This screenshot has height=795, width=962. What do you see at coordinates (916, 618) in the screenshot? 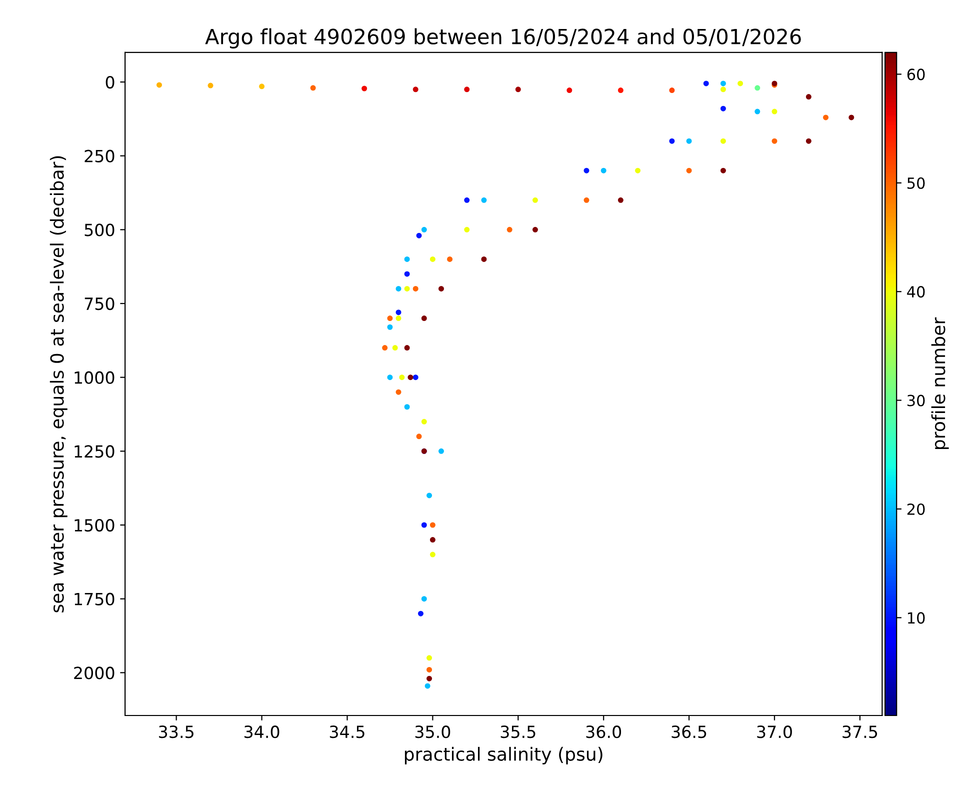
I see `color-bar-label: 10` at bounding box center [916, 618].